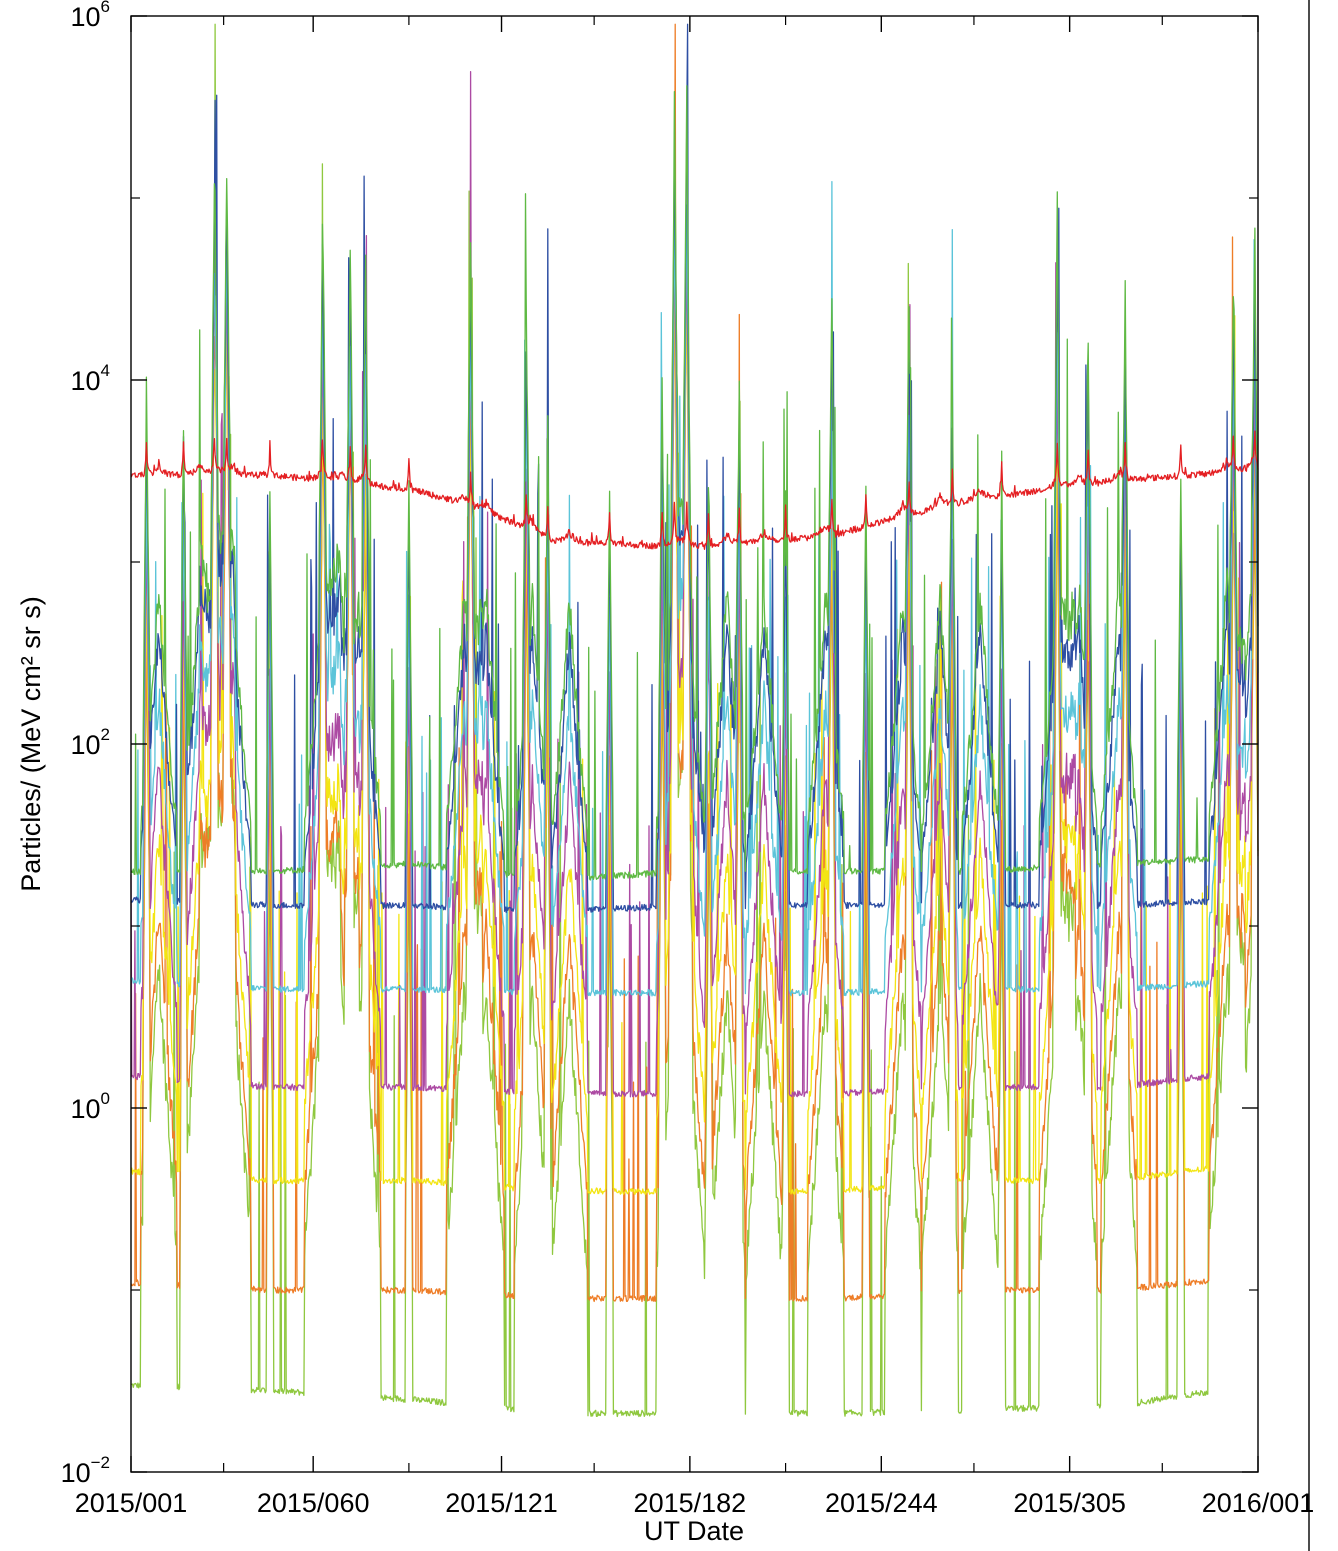  I want to click on x-tick-label: 2015/121, so click(501, 1503).